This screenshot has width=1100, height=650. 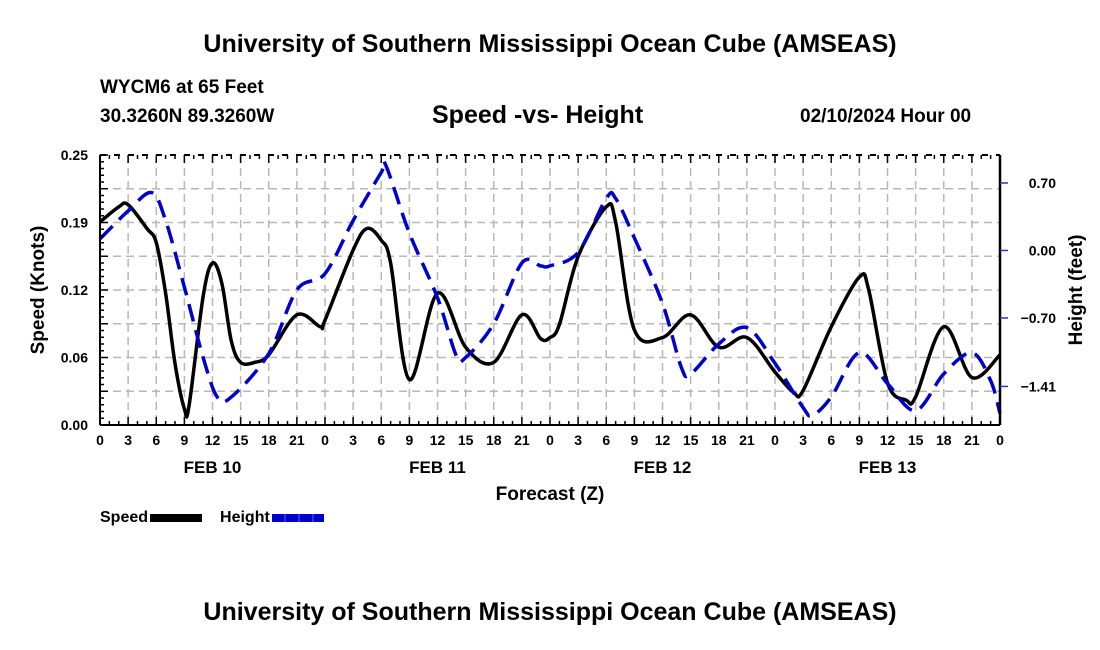 I want to click on y2-tick-label: −1.41, so click(x=1039, y=386).